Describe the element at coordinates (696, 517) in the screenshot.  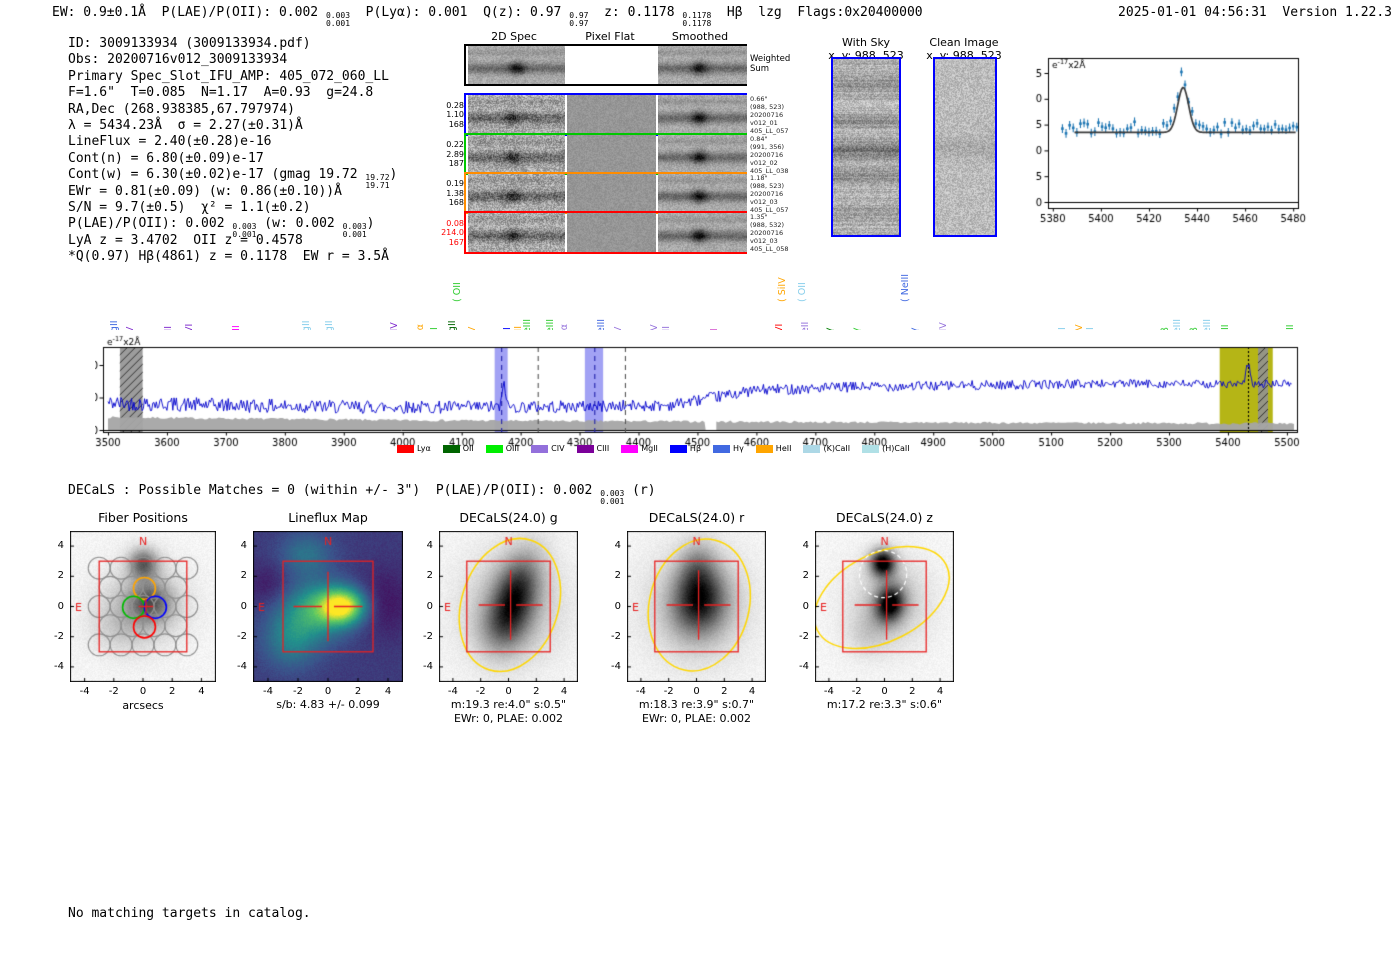
I see `cutout-title-r: DECaLS(24.0) r` at that location.